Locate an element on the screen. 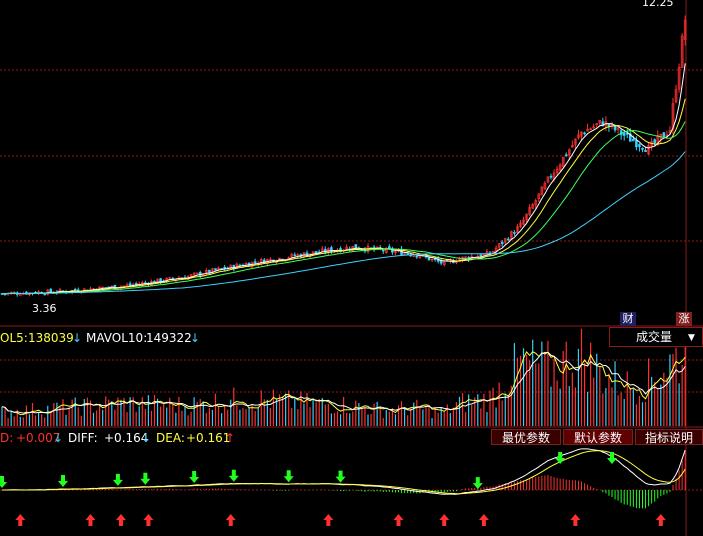 The height and width of the screenshot is (536, 703). dea-line is located at coordinates (343, 472).